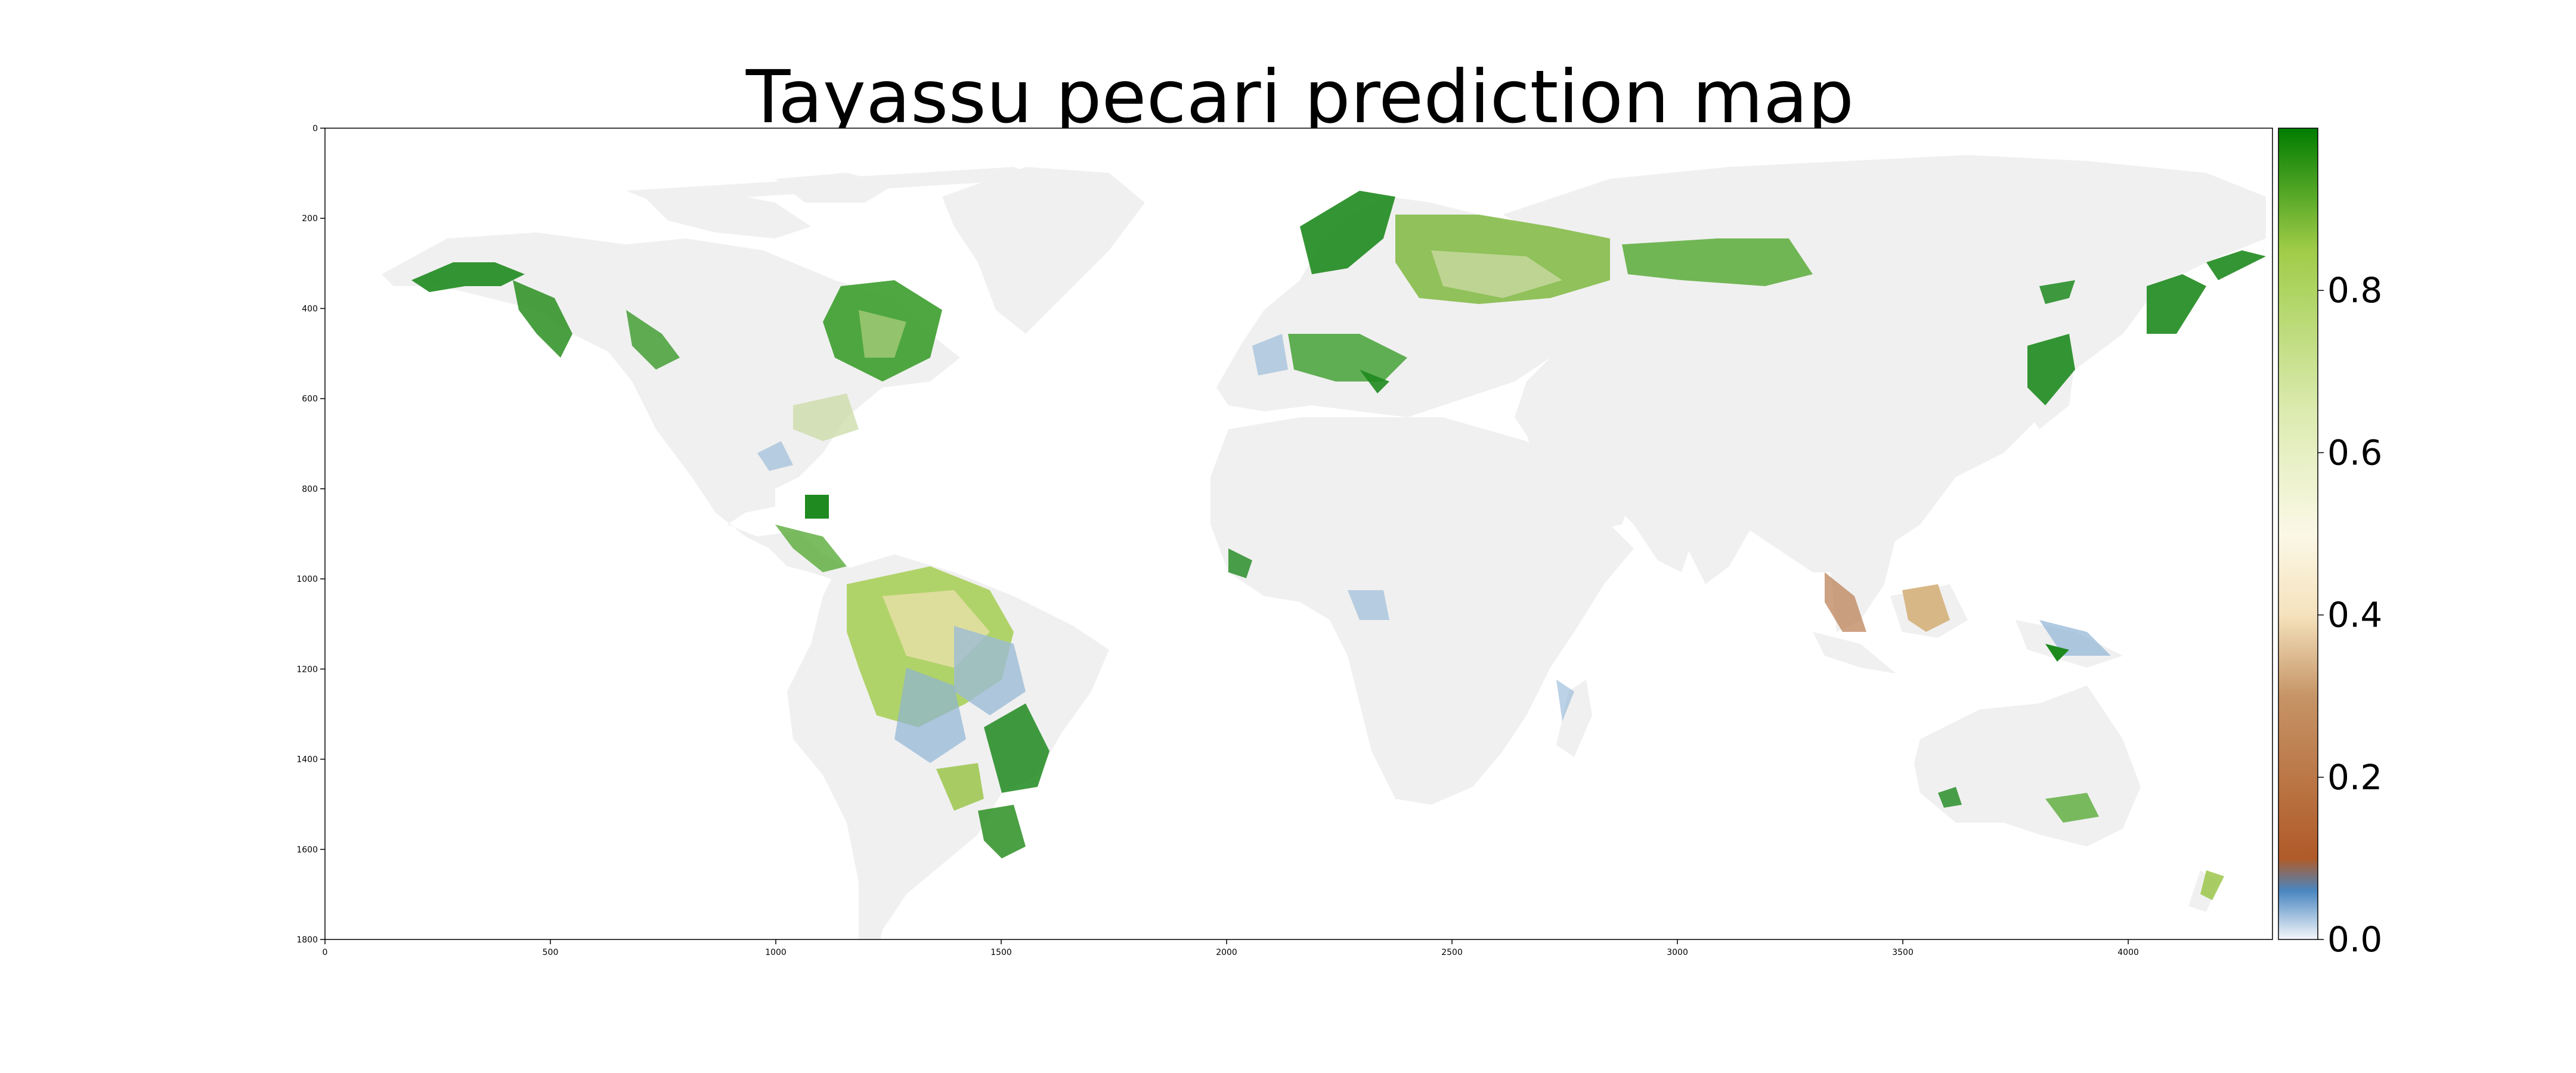 The height and width of the screenshot is (1073, 2576). I want to click on colorbar-tick-label: 0.6, so click(2355, 452).